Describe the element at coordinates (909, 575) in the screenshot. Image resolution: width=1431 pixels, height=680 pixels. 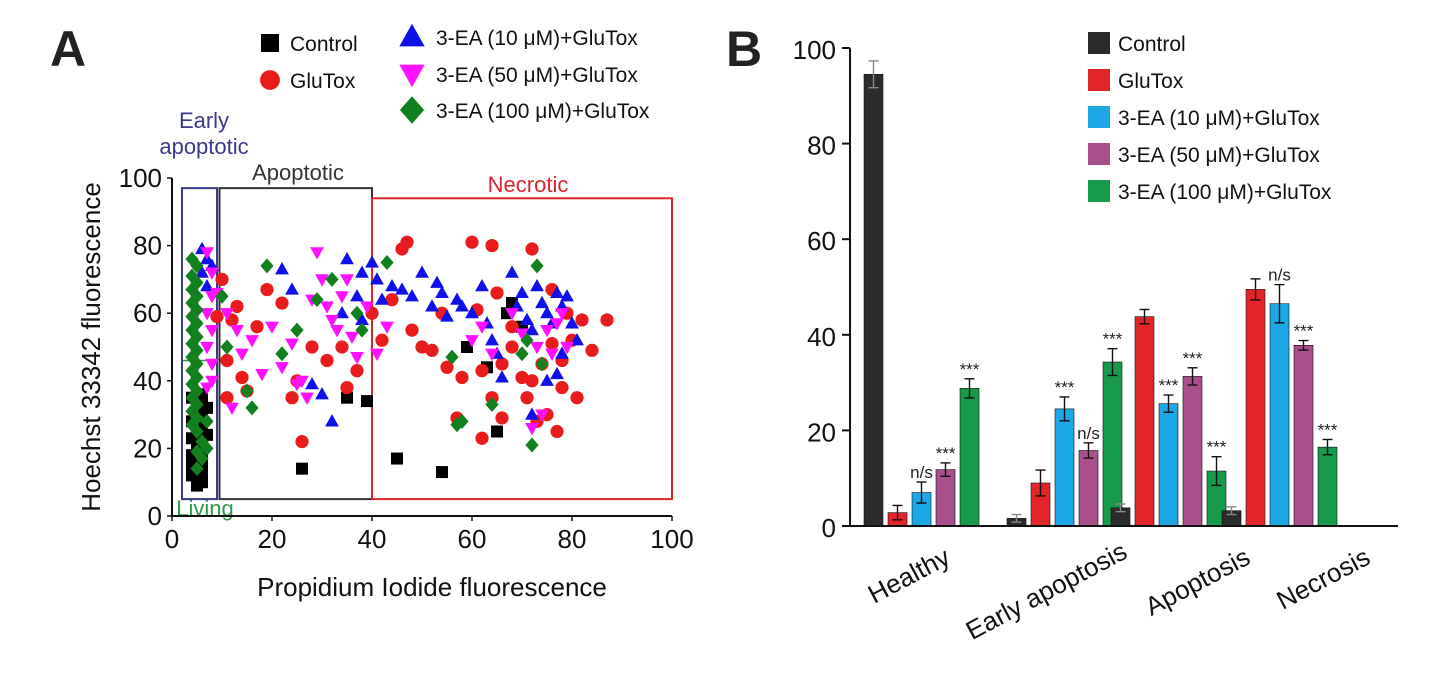
I see `category-label-healthy: Healthy` at that location.